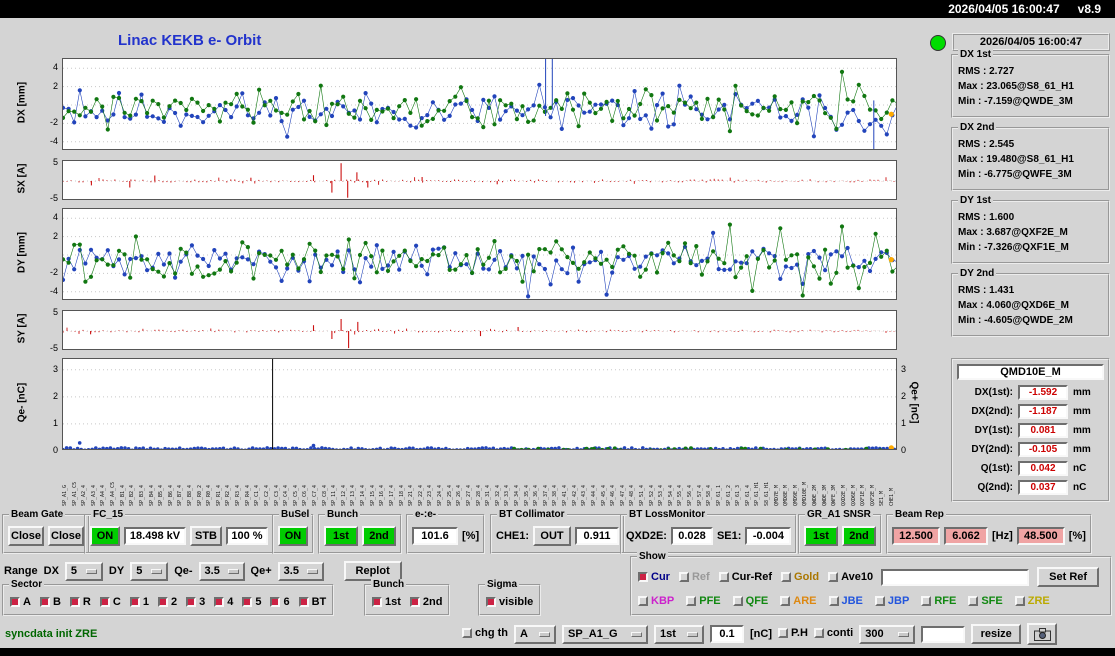  I want to click on bunch-checkbox-2nd: 2nd, so click(425, 602).